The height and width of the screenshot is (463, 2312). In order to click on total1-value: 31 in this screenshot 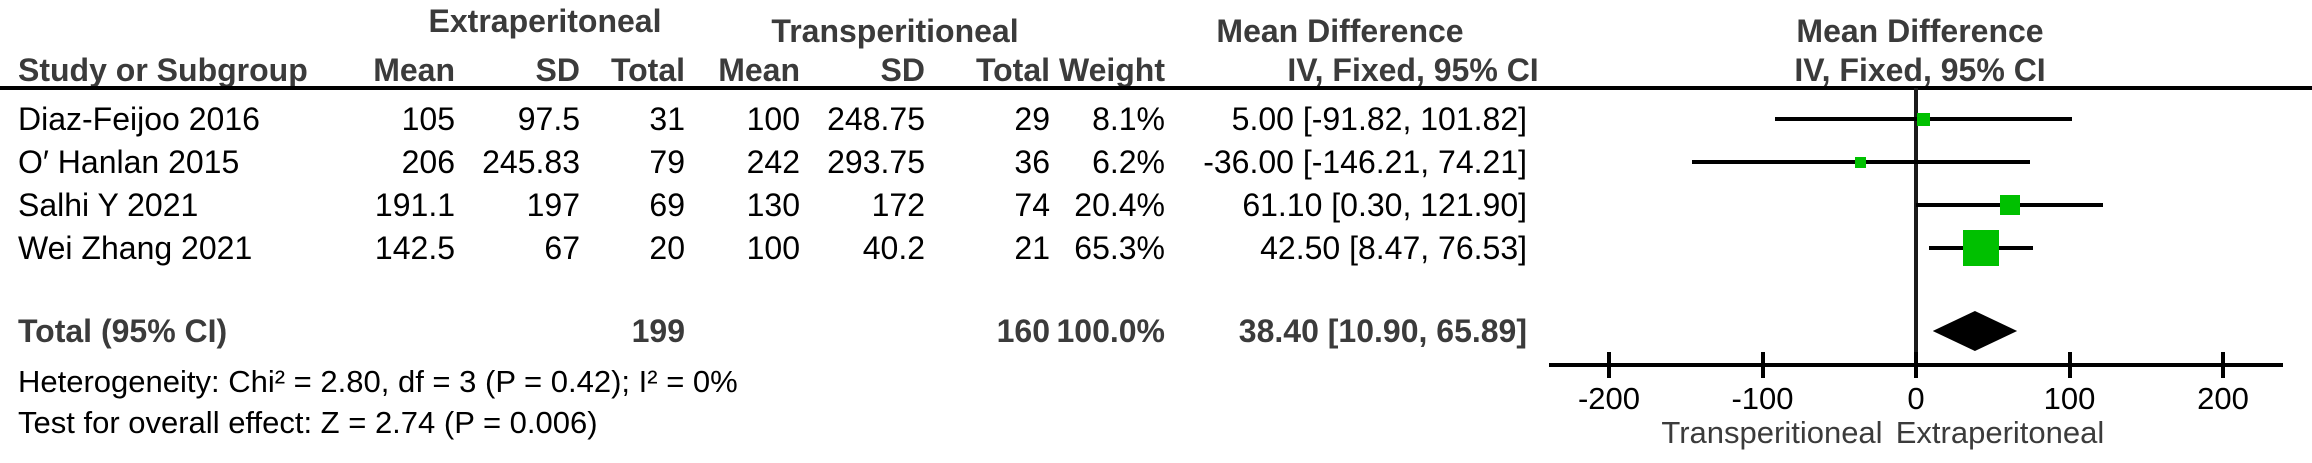, I will do `click(667, 119)`.